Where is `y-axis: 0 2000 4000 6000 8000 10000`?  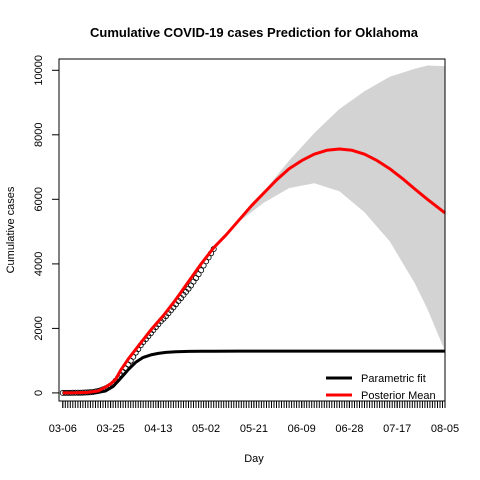 y-axis: 0 2000 4000 6000 8000 10000 is located at coordinates (46, 225).